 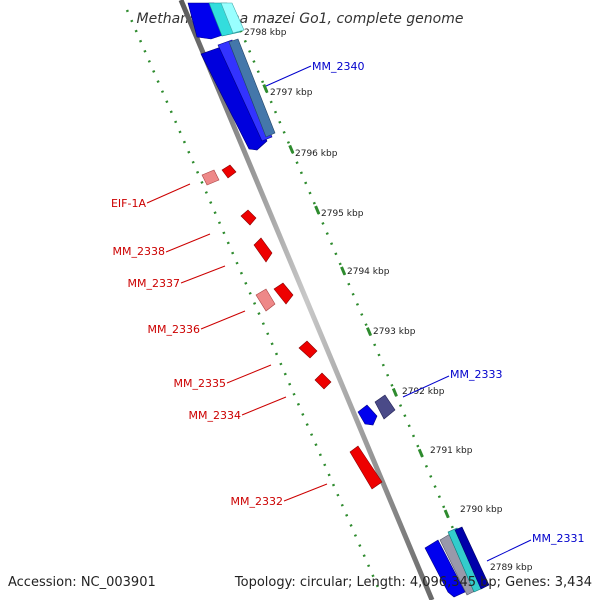 What do you see at coordinates (316, 154) in the screenshot?
I see `tick-label: 2796 kbp` at bounding box center [316, 154].